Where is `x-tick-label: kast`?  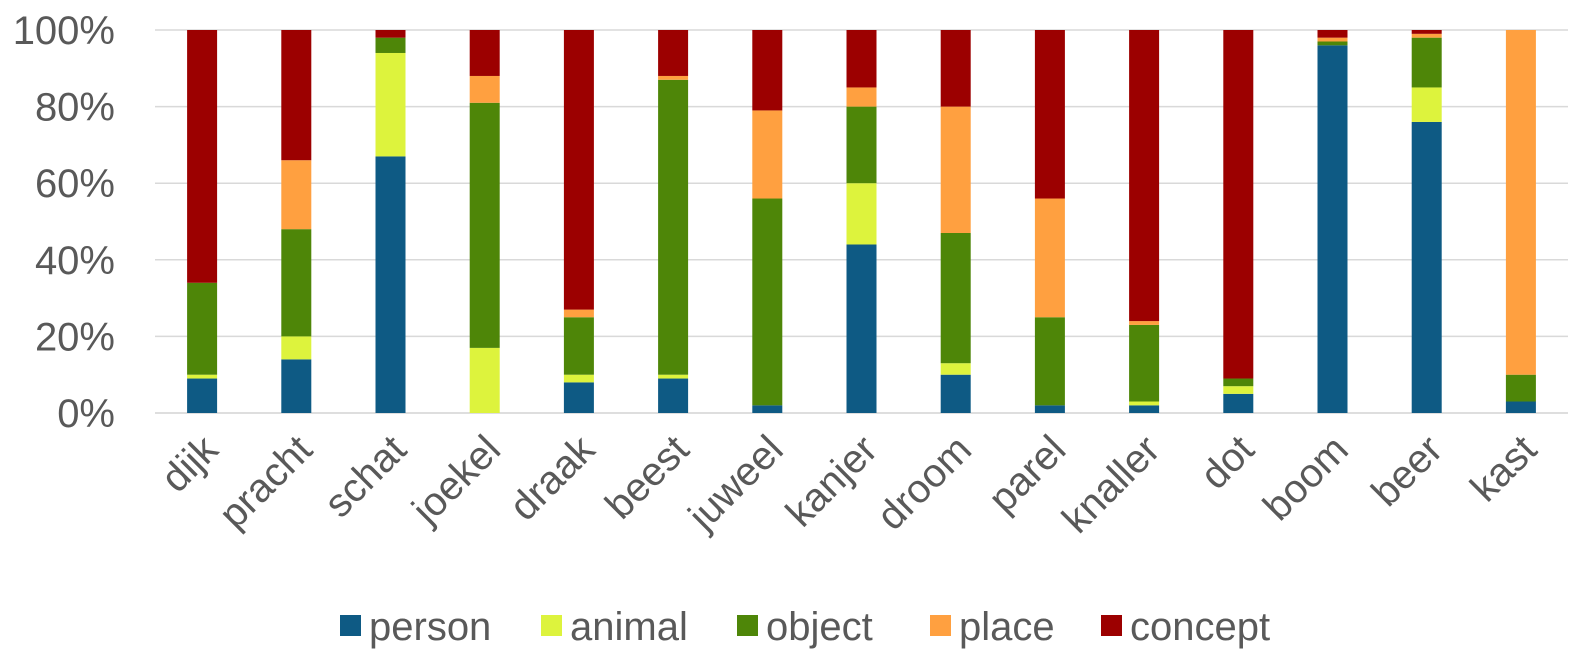
x-tick-label: kast is located at coordinates (1503, 468).